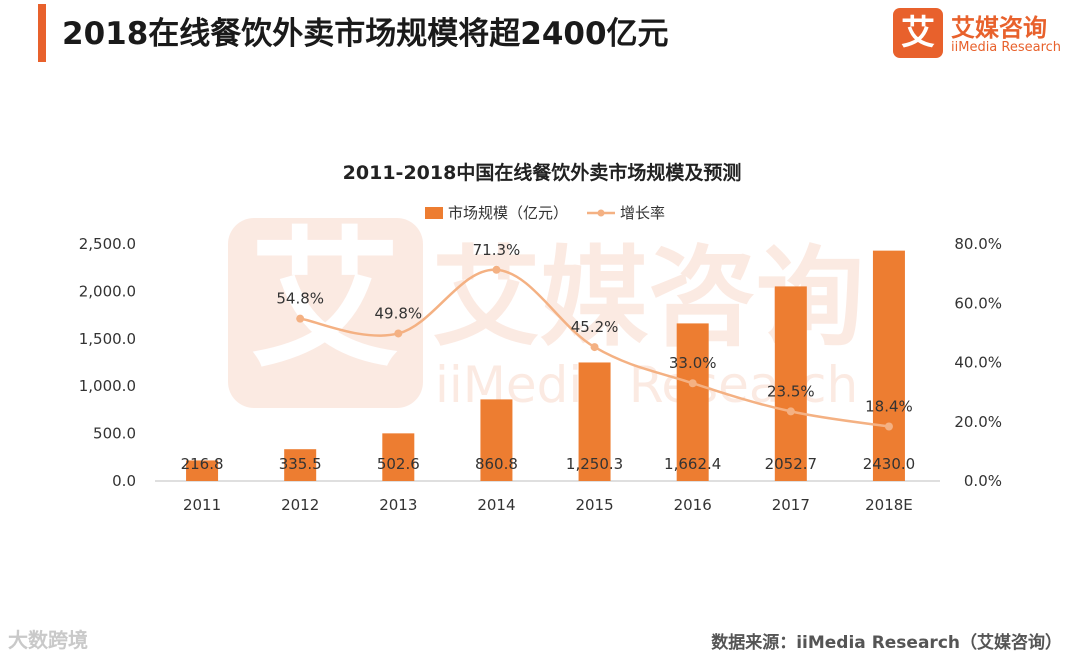 This screenshot has height=662, width=1080. Describe the element at coordinates (107, 339) in the screenshot. I see `left-axis-tick-label: 1,500.0` at that location.